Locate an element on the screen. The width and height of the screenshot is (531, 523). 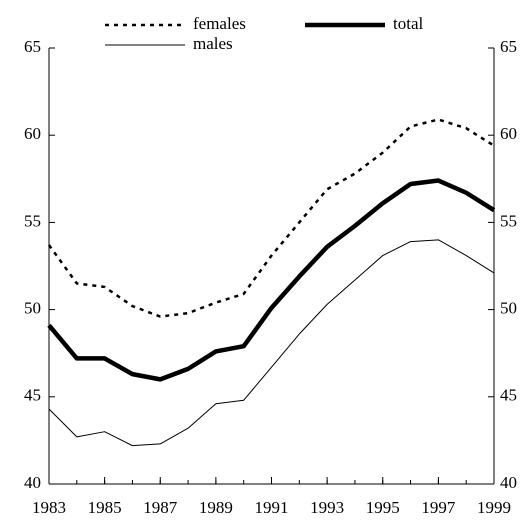
x-tick-label: 1991 is located at coordinates (272, 507).